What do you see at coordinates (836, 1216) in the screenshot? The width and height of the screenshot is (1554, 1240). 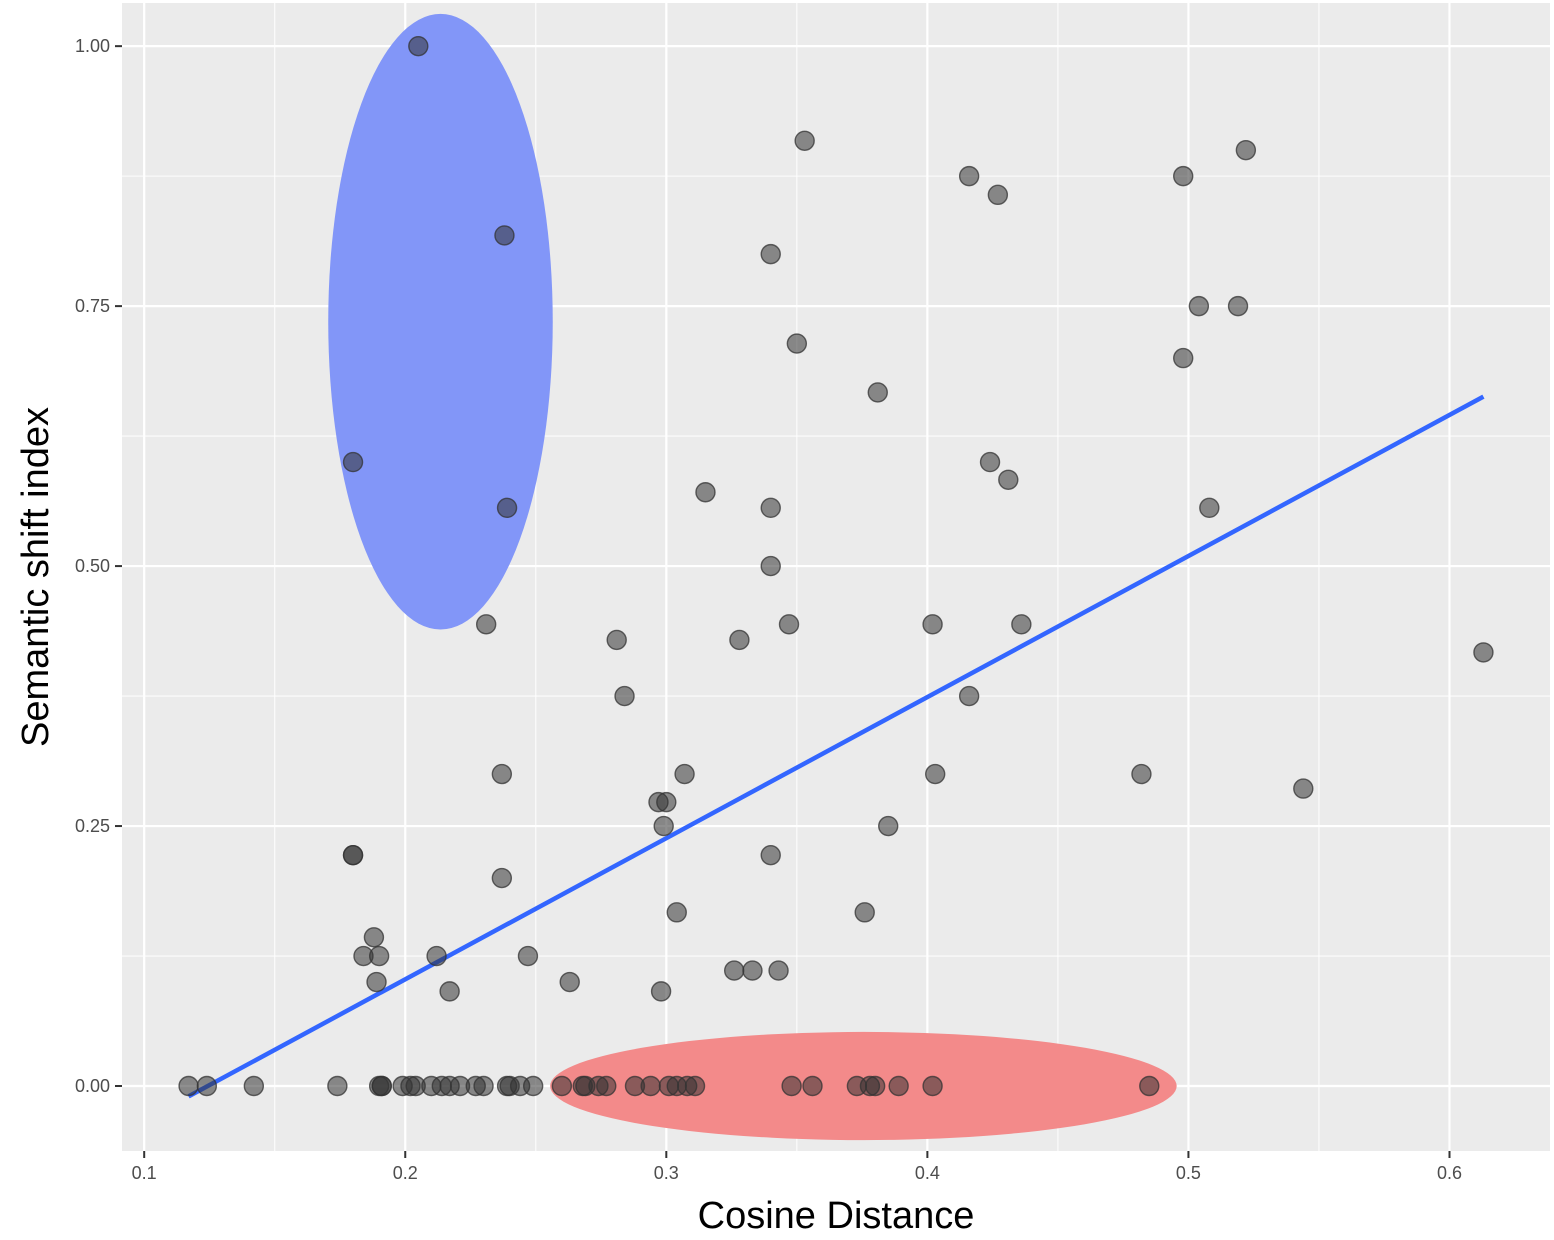 I see `x-axis-title: Cosine Distance` at bounding box center [836, 1216].